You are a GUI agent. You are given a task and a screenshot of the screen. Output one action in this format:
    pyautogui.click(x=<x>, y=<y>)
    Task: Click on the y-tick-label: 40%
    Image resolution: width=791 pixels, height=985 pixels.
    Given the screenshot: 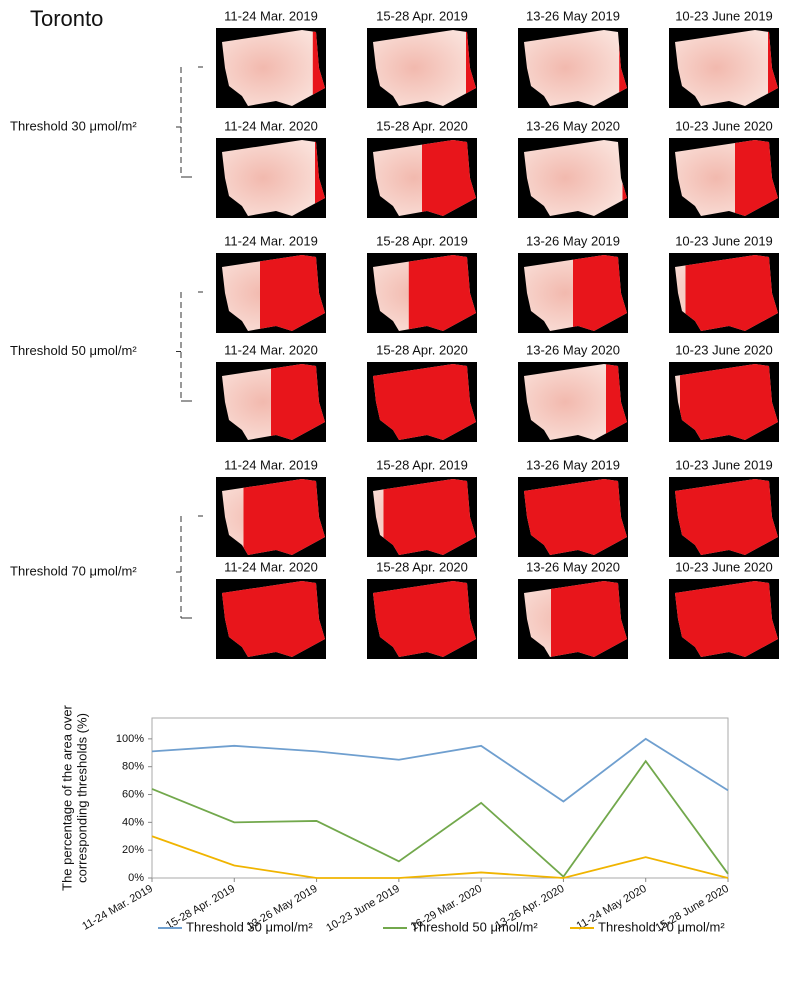 What is the action you would take?
    pyautogui.click(x=133, y=822)
    